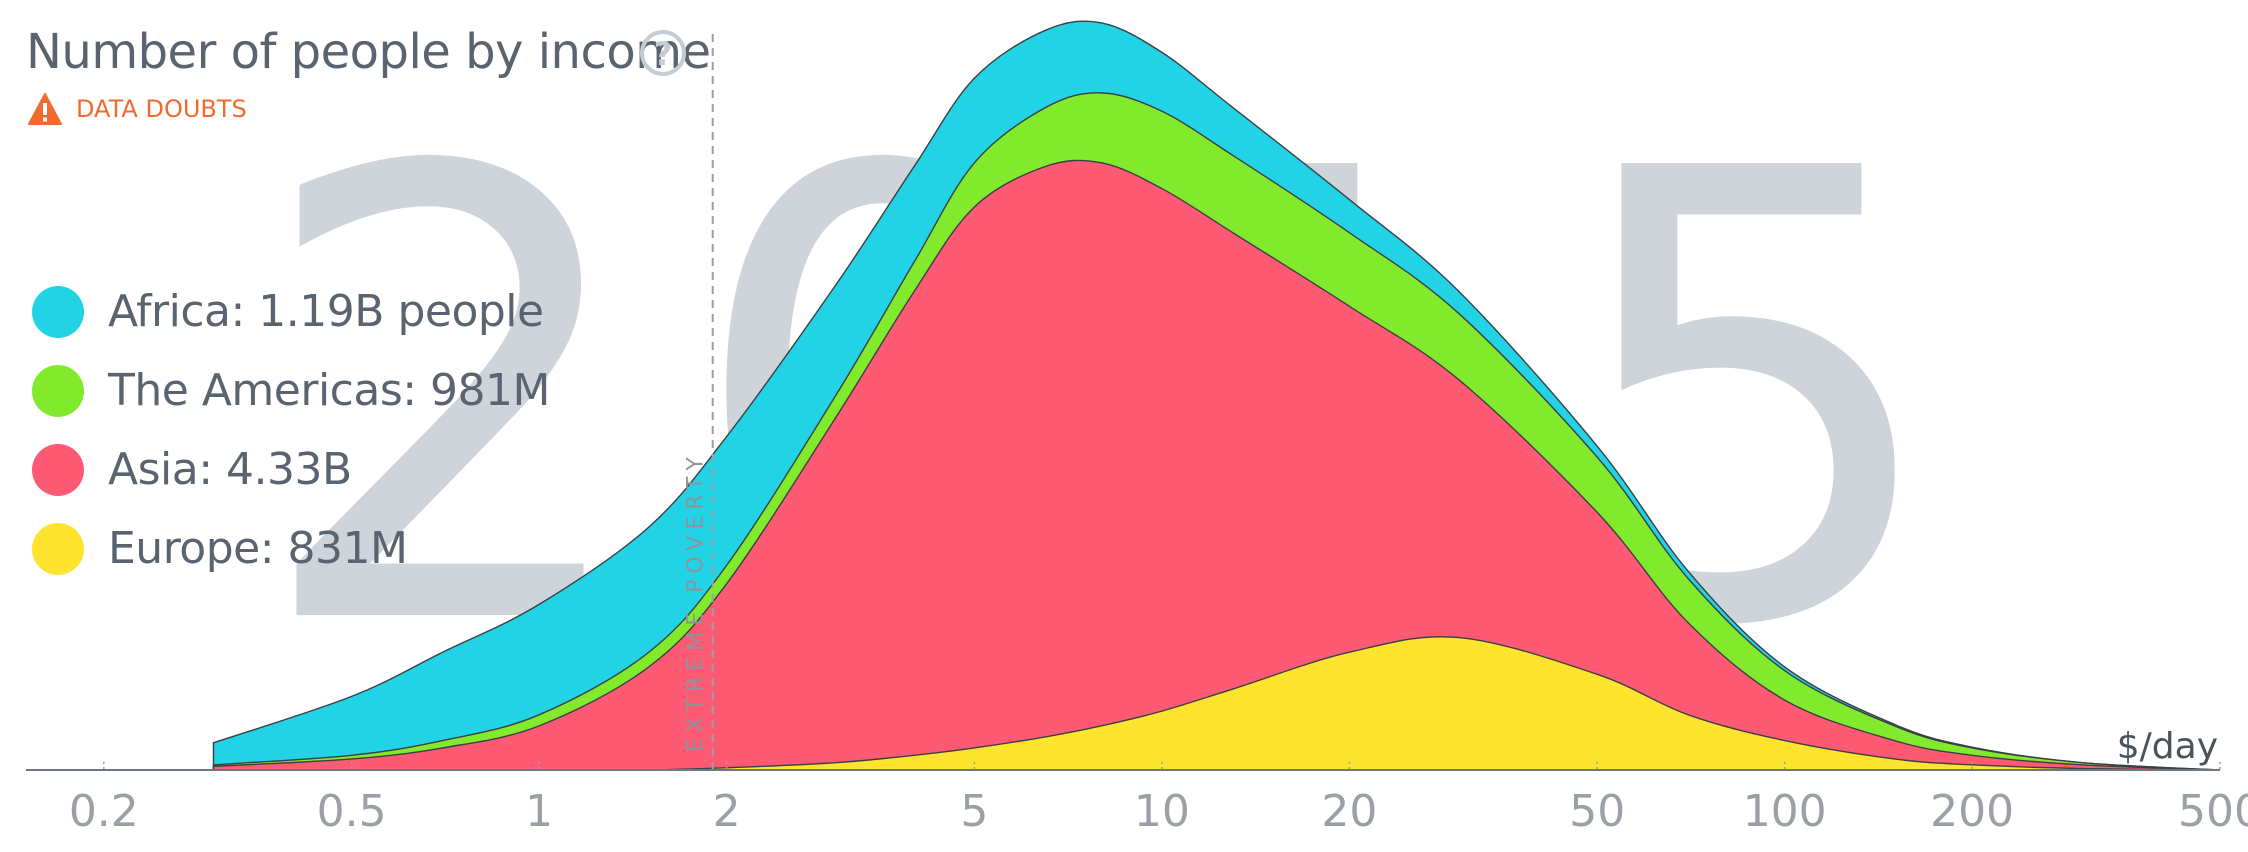 This screenshot has width=2248, height=852. Describe the element at coordinates (161, 109) in the screenshot. I see `data-doubts-label: DATA DOUBTS` at that location.